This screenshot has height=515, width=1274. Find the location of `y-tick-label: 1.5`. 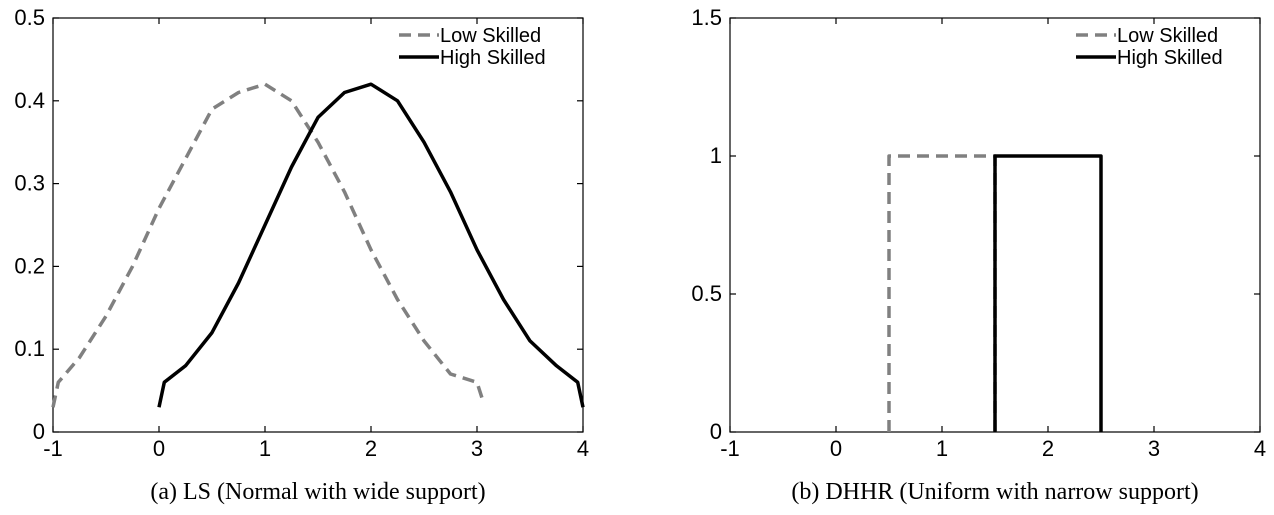

y-tick-label: 1.5 is located at coordinates (706, 17).